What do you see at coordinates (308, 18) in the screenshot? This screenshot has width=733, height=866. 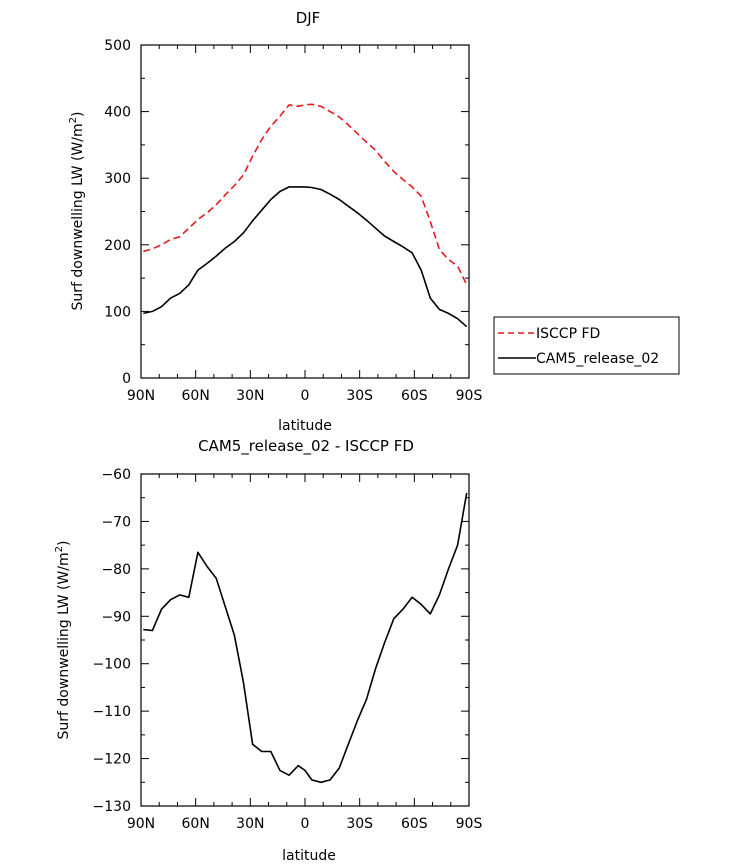 I see `djf-title: DJF` at bounding box center [308, 18].